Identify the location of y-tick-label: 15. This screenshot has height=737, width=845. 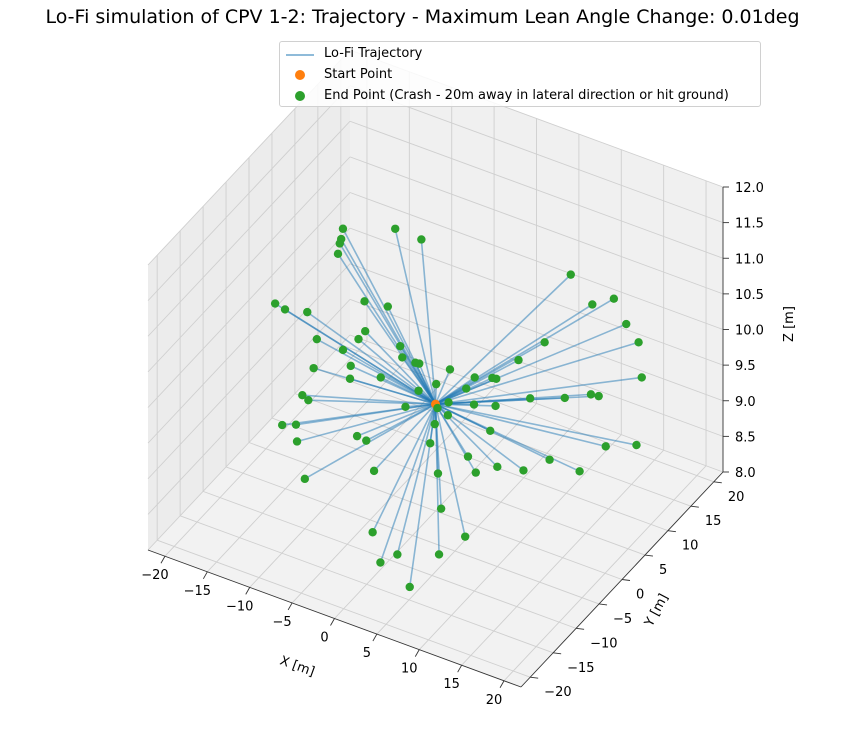
(713, 521).